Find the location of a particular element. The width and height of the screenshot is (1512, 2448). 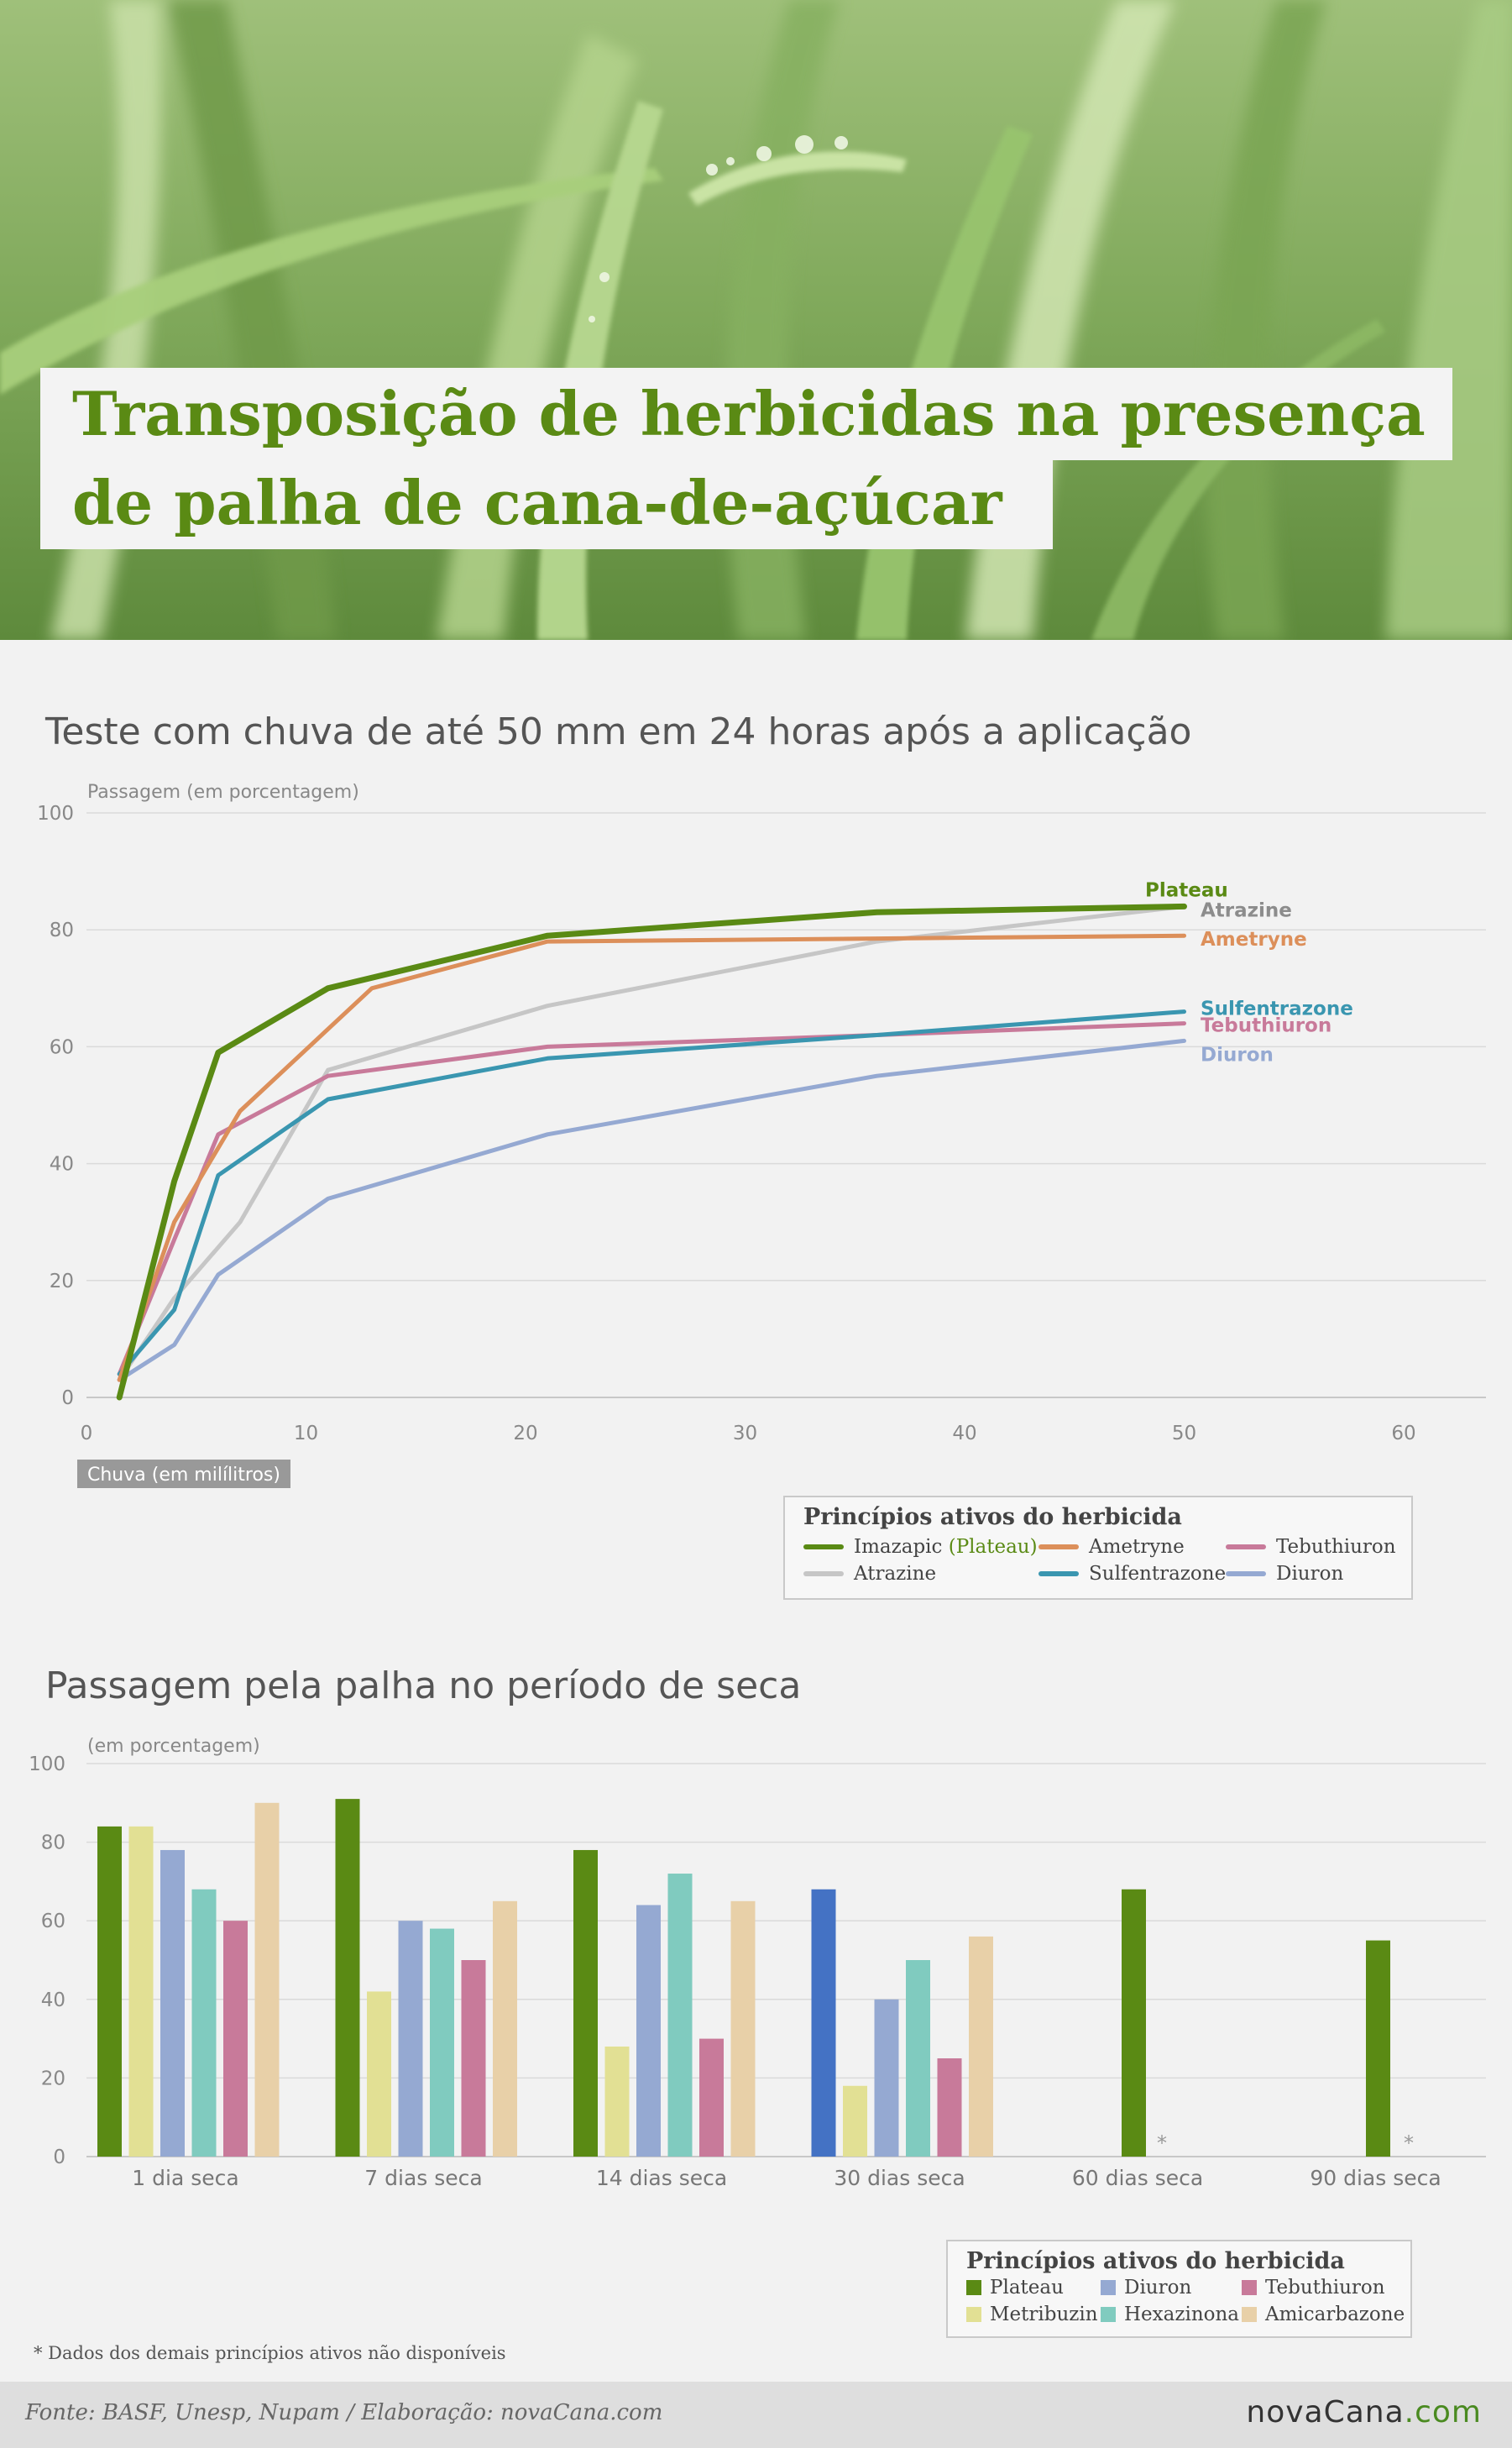

series-line-atrazine is located at coordinates (651, 1143).